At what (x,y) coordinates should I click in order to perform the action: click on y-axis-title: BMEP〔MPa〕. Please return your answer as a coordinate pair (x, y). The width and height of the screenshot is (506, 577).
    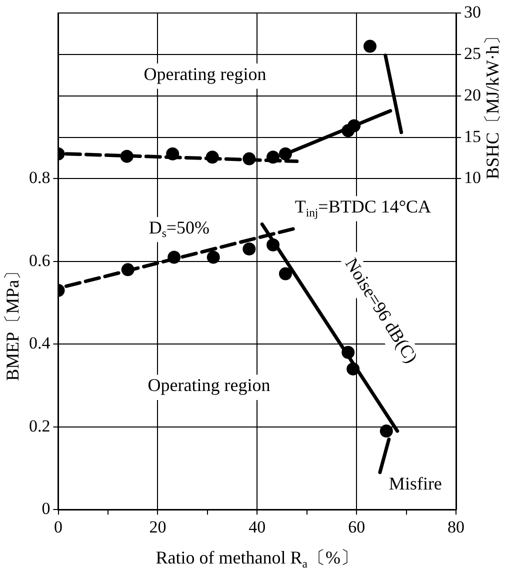
    Looking at the image, I should click on (12, 321).